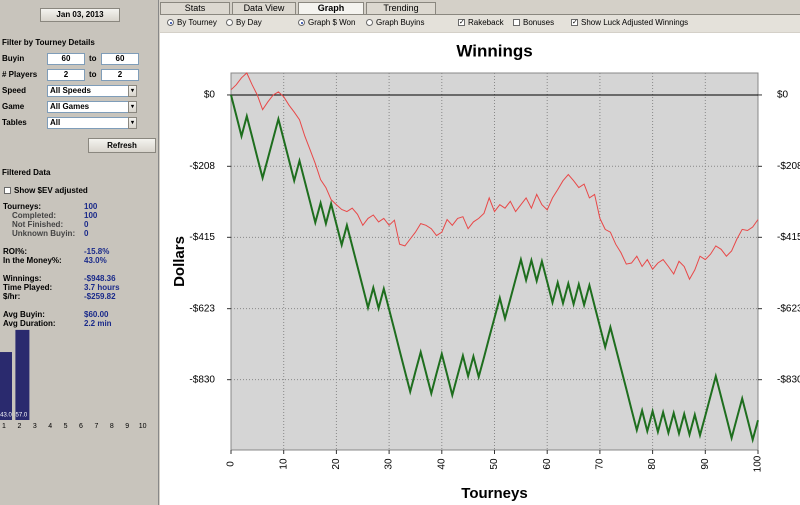 Image resolution: width=800 pixels, height=505 pixels. Describe the element at coordinates (44, 233) in the screenshot. I see `stat-label: Unknown Buyin:` at that location.